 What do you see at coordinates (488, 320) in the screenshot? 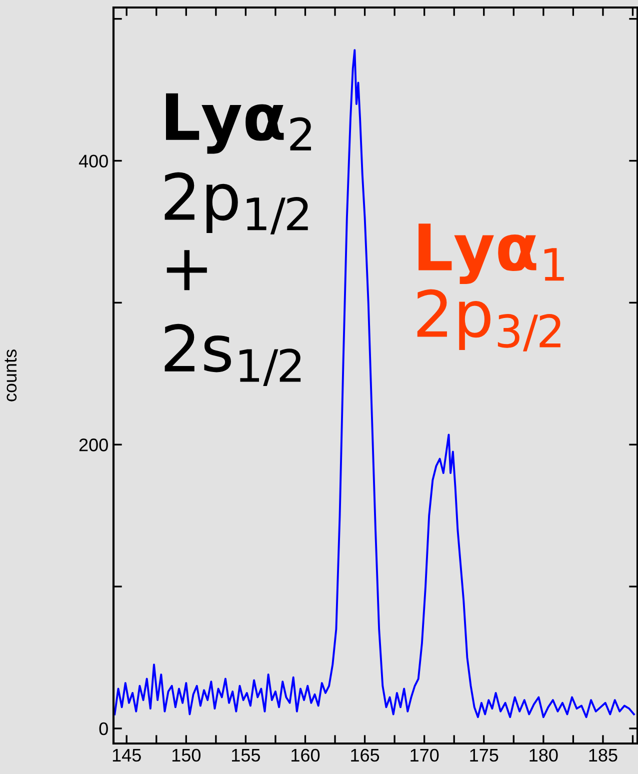
I see `annotation: 2p$_{3/2}$` at bounding box center [488, 320].